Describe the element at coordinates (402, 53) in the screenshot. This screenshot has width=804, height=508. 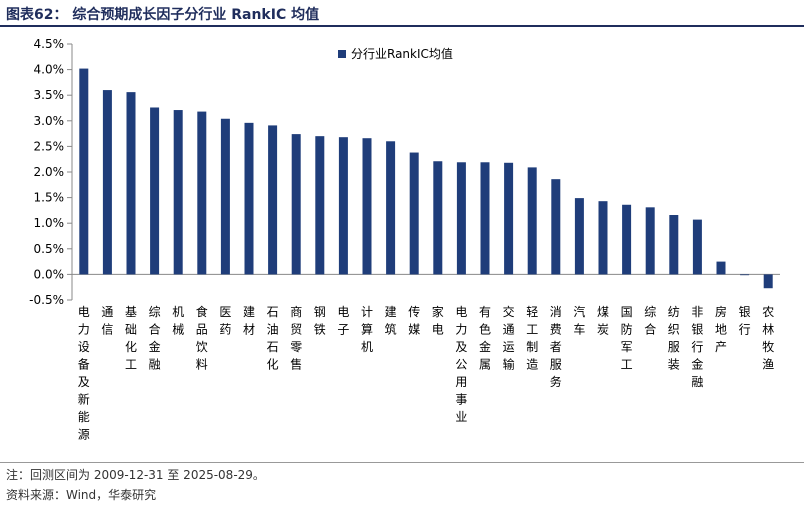
I see `legend-label: 分行业RankIC均值` at that location.